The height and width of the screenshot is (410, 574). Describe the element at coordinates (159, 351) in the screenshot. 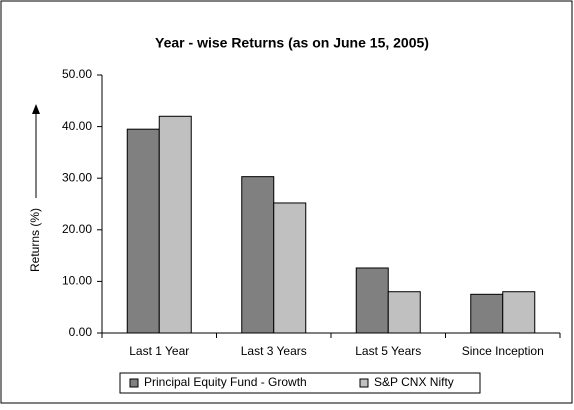

I see `x-tick-label: Last 1 Year` at that location.